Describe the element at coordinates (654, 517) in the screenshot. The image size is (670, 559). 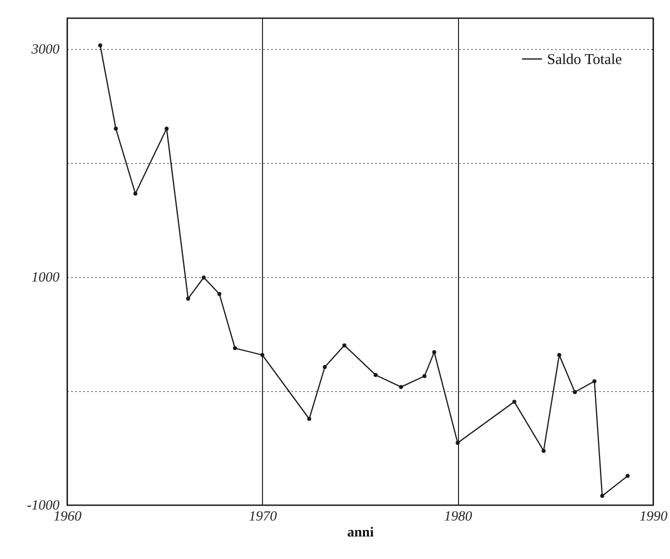
I see `x-tick-label: 1990` at that location.